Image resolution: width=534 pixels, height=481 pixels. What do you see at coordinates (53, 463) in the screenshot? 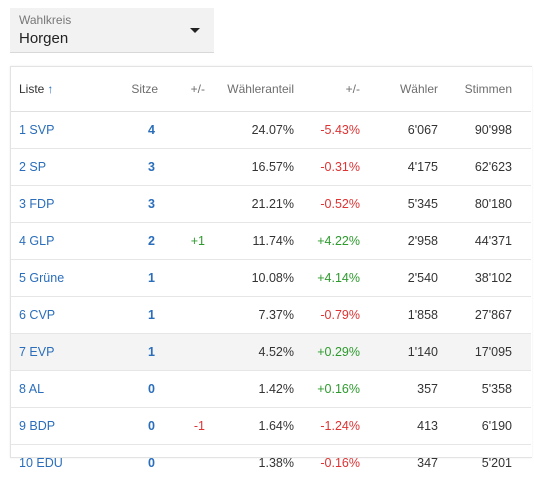
I see `liste-link: 10 EDU` at bounding box center [53, 463].